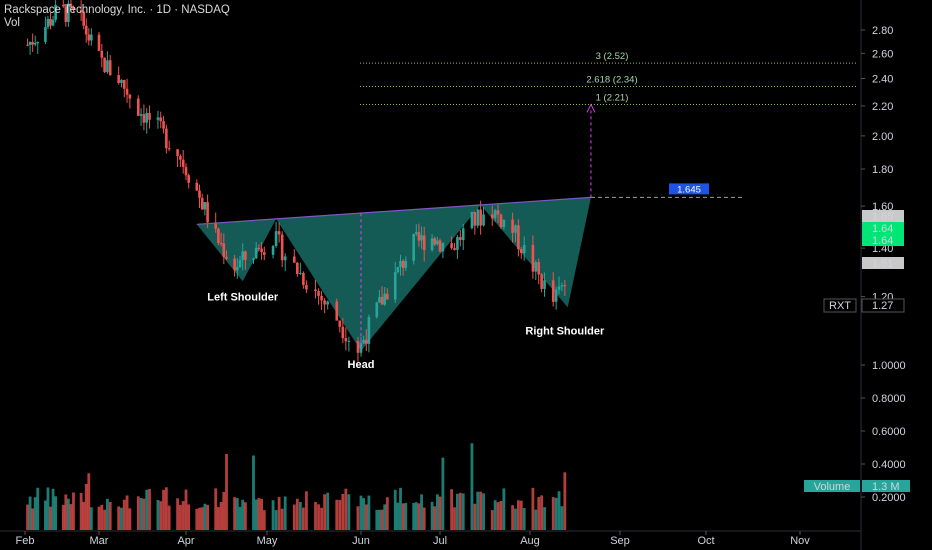  I want to click on x-tick-label: Jul, so click(440, 541).